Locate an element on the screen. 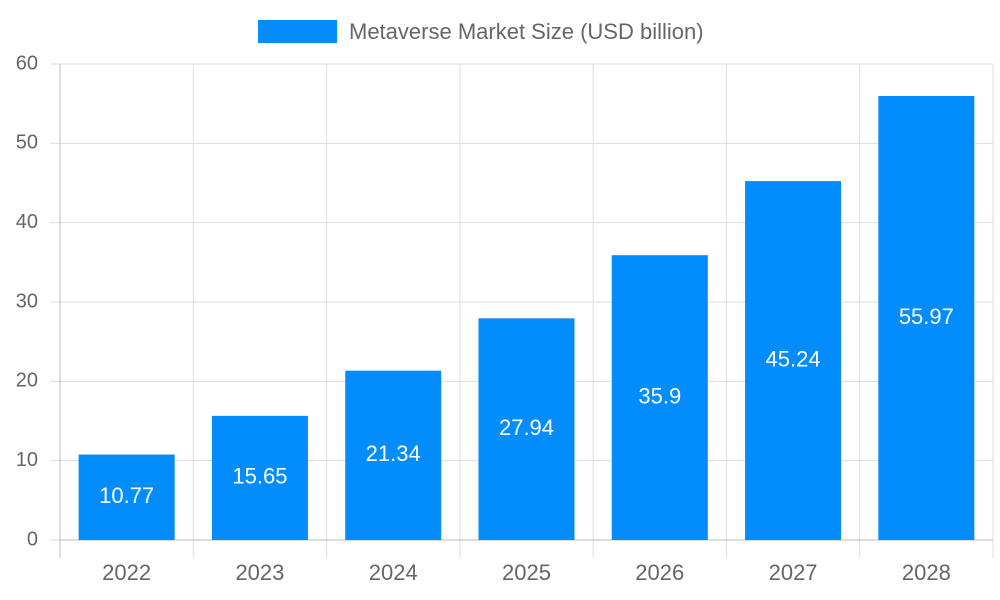  legend-label: Metaverse Market Size (USD billion) is located at coordinates (526, 31).